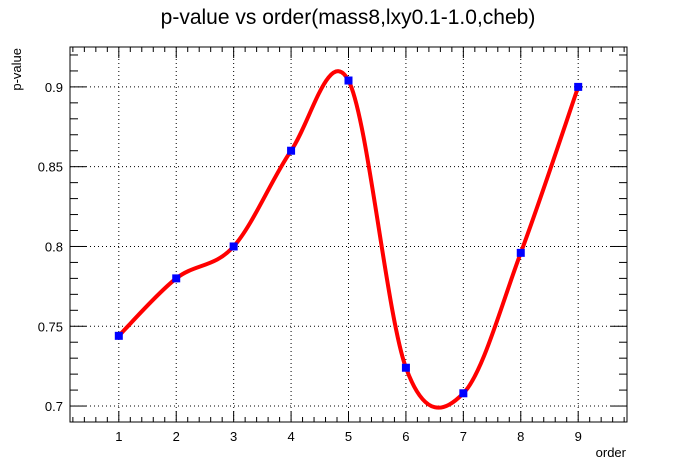 This screenshot has height=472, width=696. I want to click on y-tick-label: 0.8, so click(54, 246).